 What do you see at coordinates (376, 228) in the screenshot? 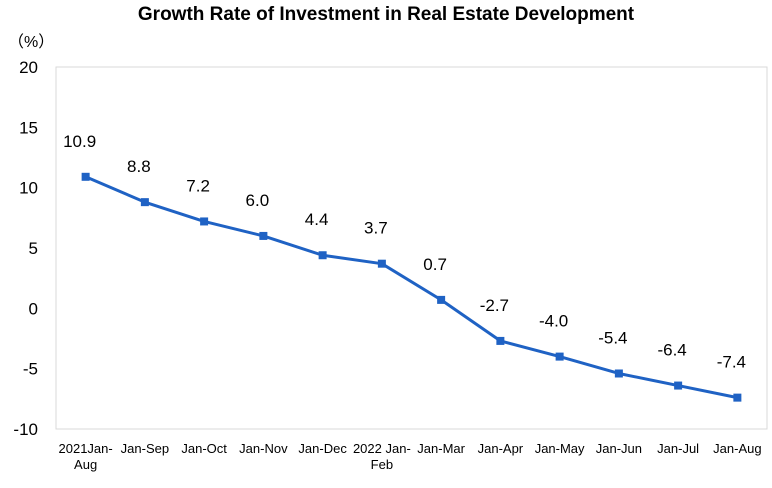
I see `data-value-label: 3.7` at bounding box center [376, 228].